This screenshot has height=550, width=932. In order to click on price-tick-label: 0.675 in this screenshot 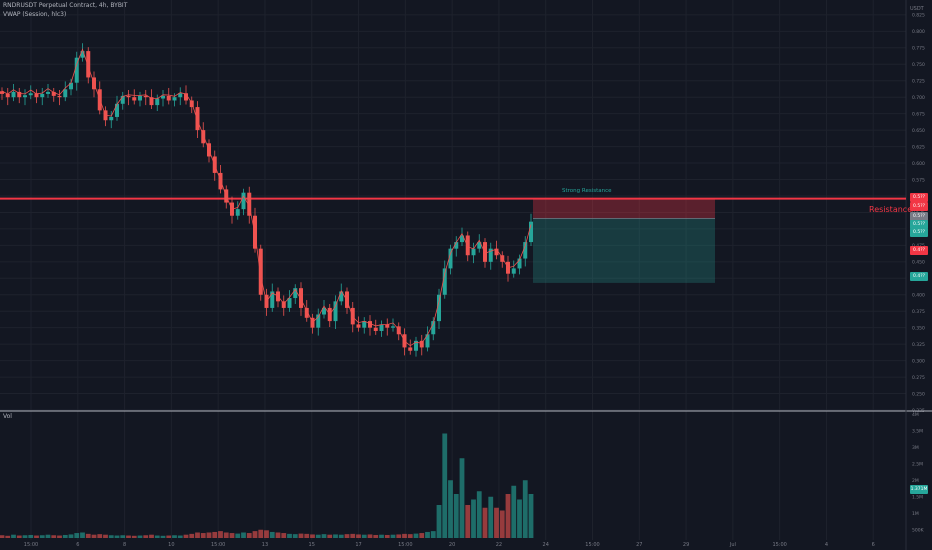, I will do `click(918, 114)`.